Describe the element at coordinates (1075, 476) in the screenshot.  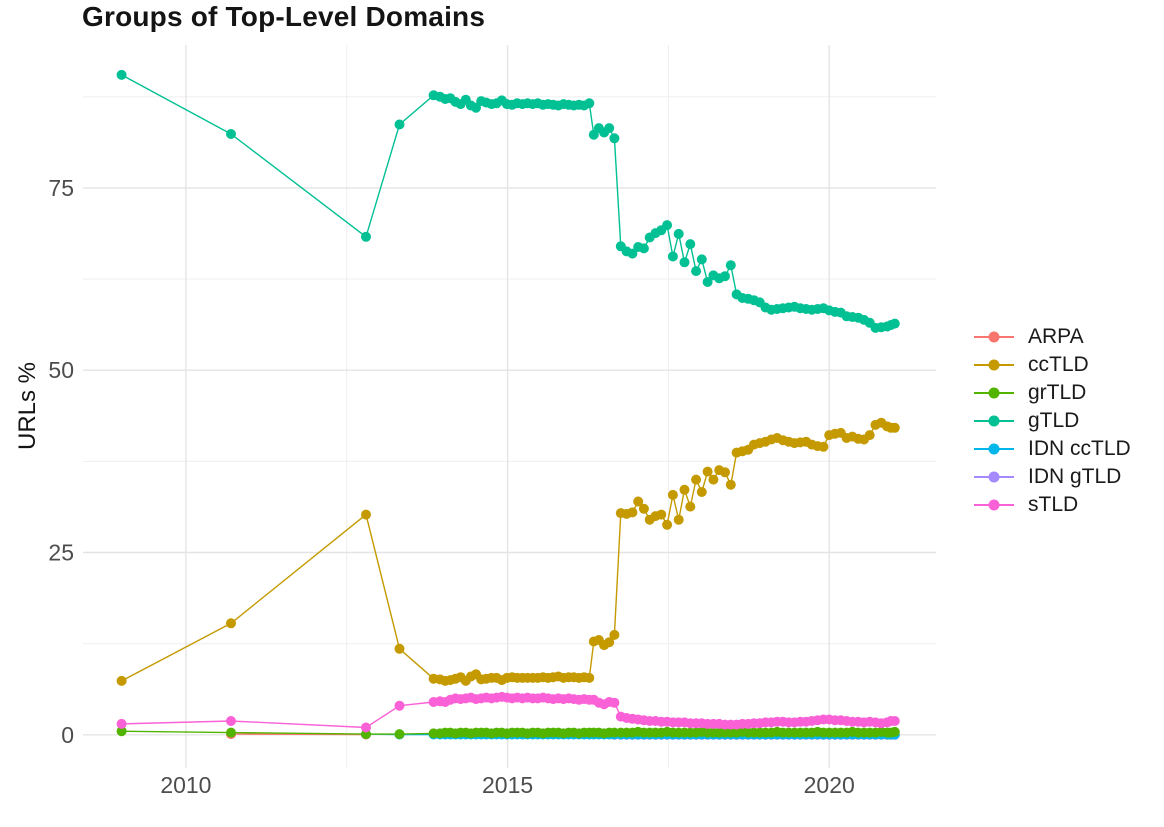
I see `legend-item-label: IDN gTLD` at that location.